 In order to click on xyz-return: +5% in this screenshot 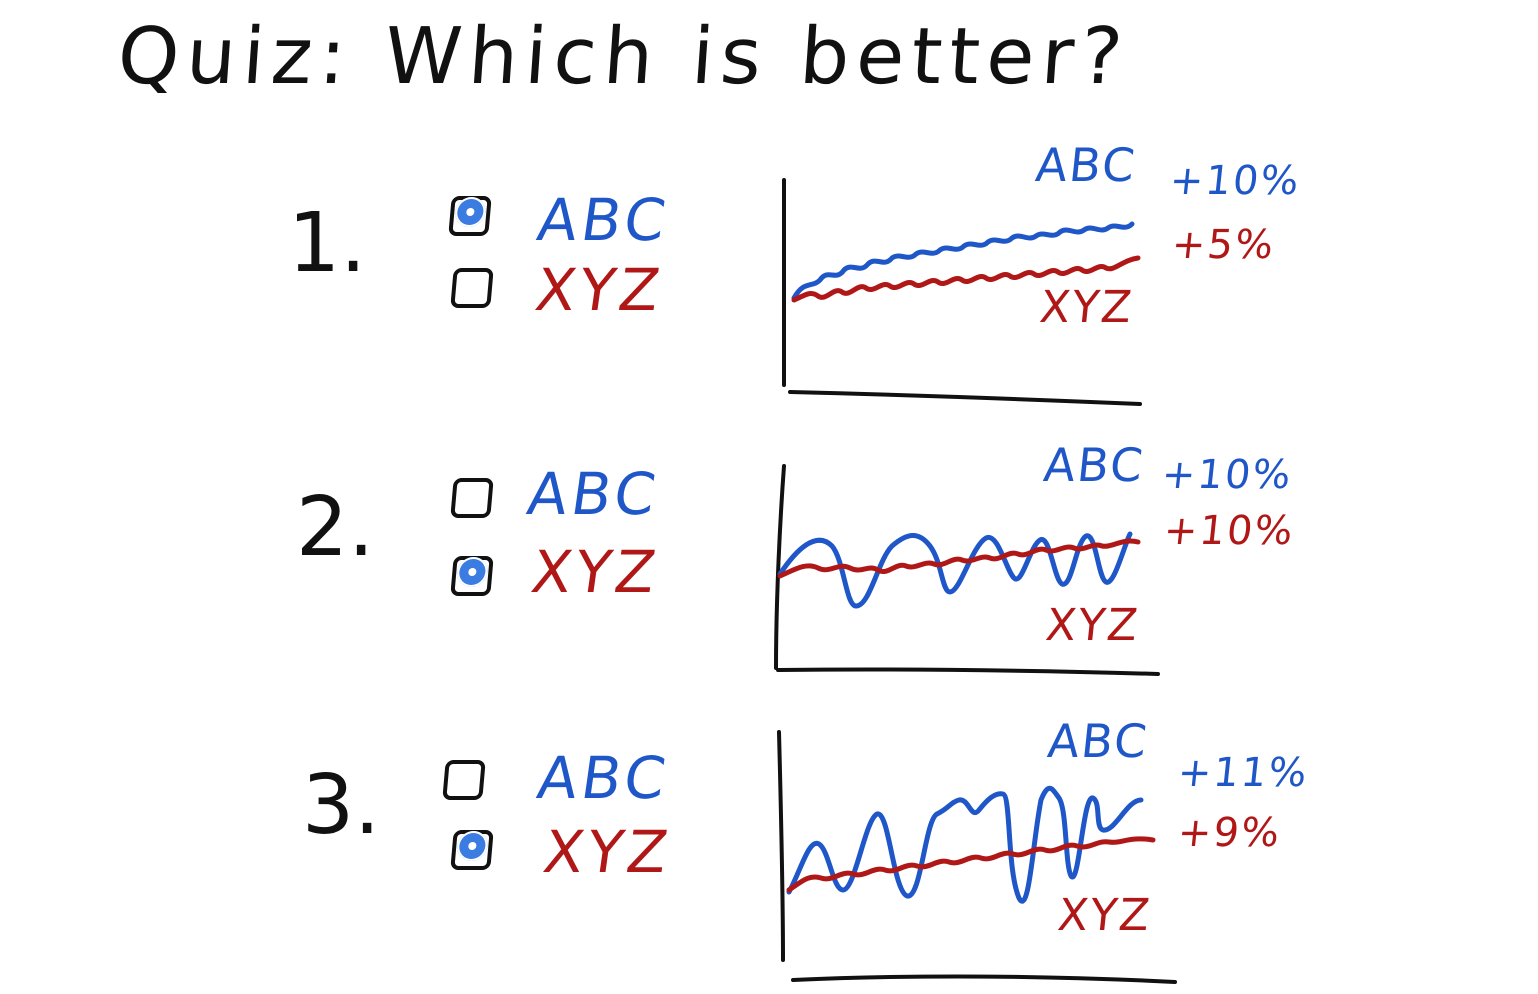, I will do `click(1223, 245)`.